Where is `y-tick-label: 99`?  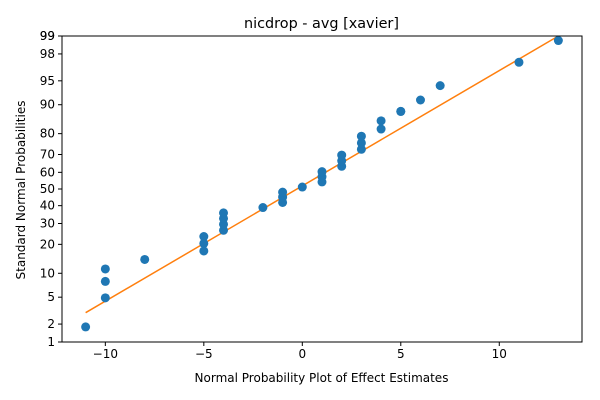 y-tick-label: 99 is located at coordinates (47, 36).